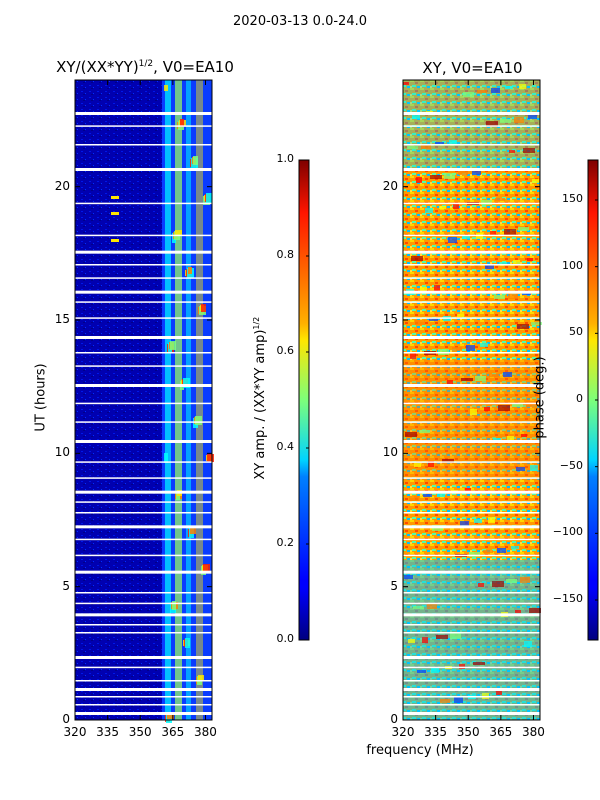 This screenshot has width=600, height=800. Describe the element at coordinates (304, 400) in the screenshot. I see `colorbar-amp` at that location.